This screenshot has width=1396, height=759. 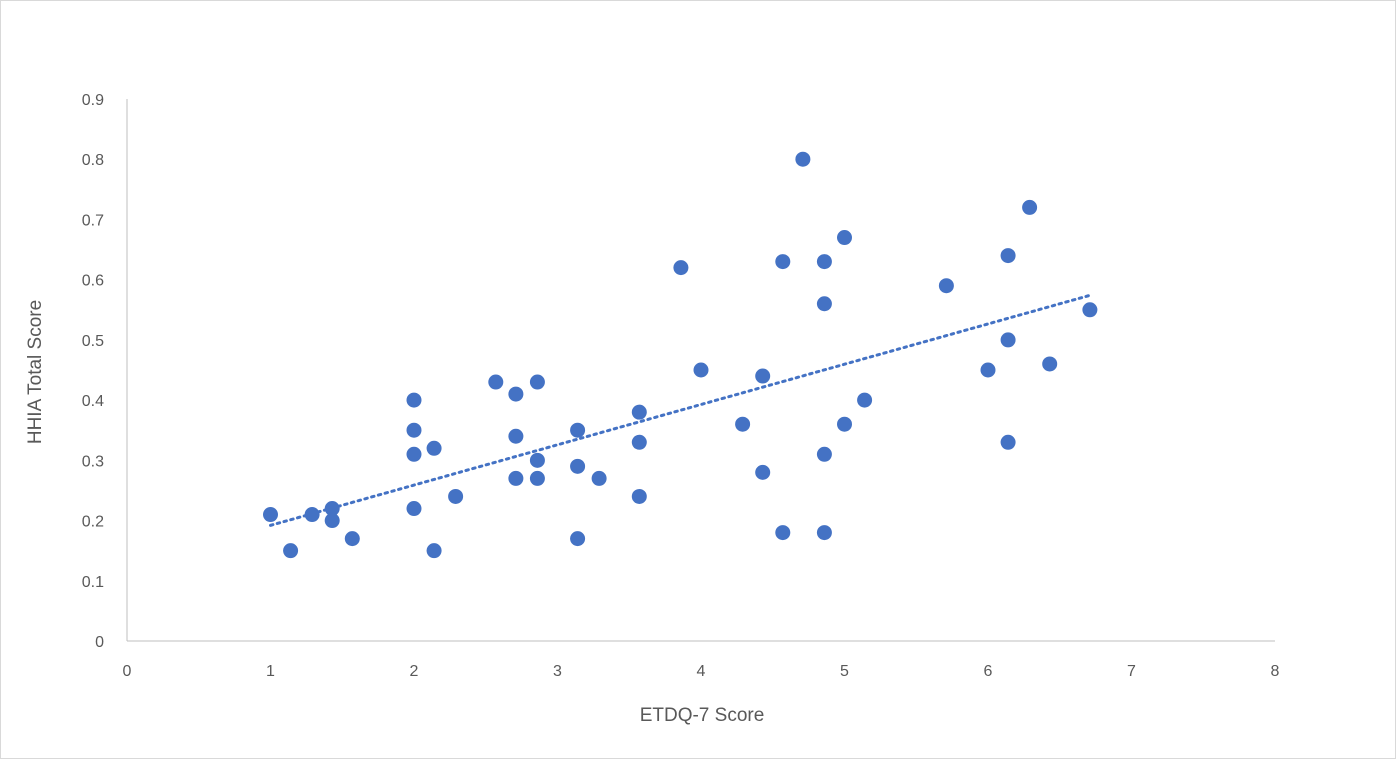 What do you see at coordinates (702, 715) in the screenshot?
I see `x-axis-title: ETDQ-7 Score` at bounding box center [702, 715].